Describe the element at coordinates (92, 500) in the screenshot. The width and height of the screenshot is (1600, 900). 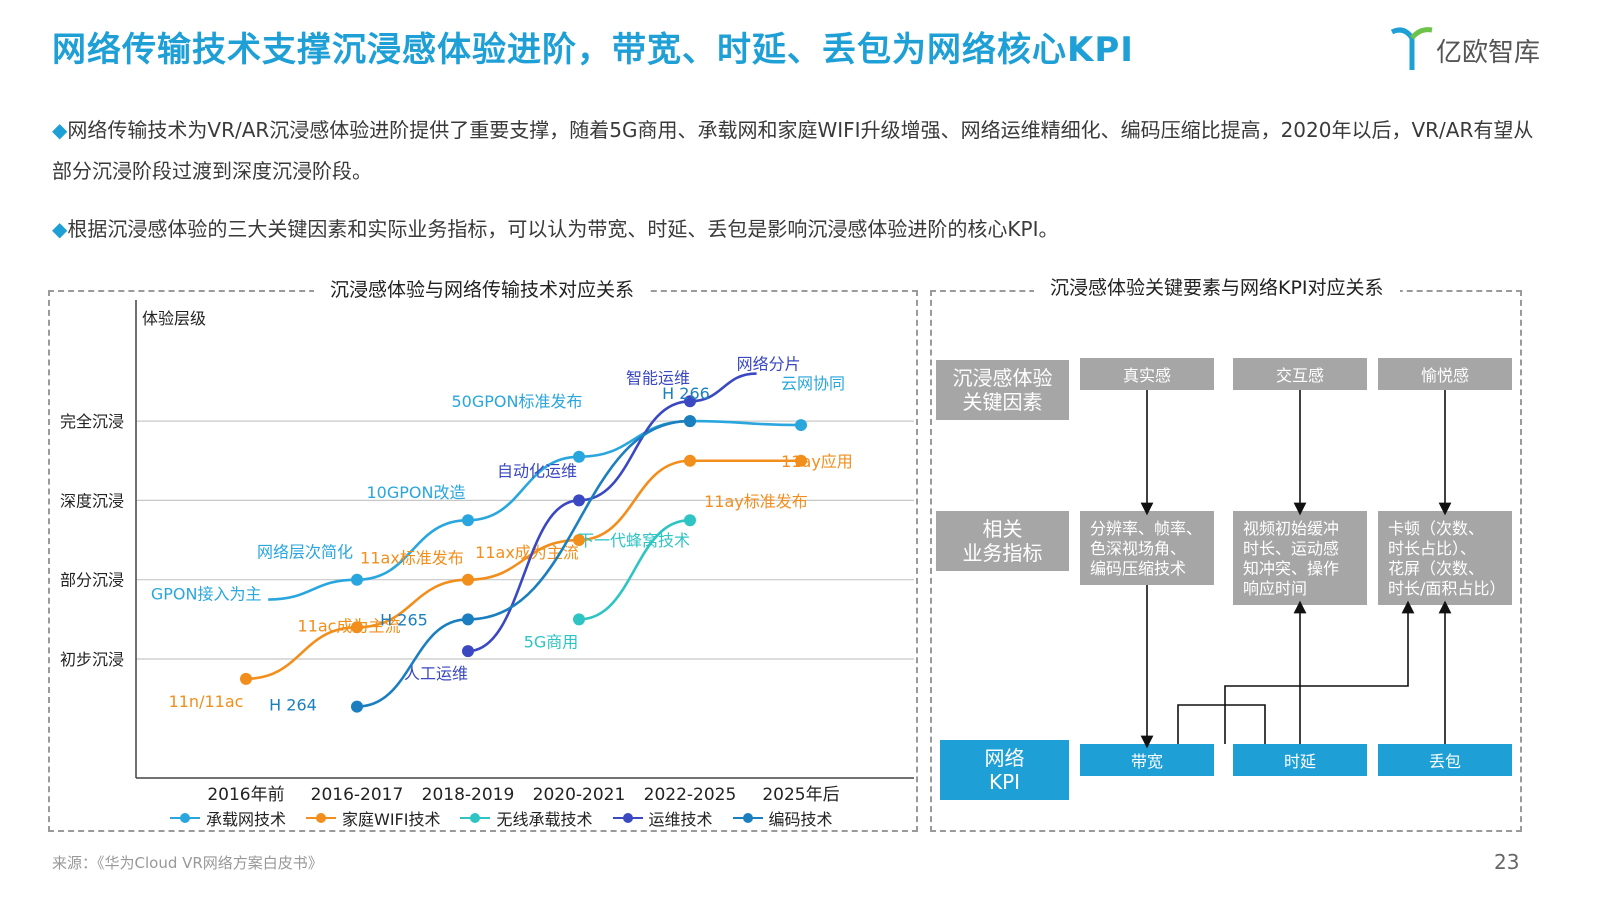
I see `y-tick-label: 深度沉浸` at that location.